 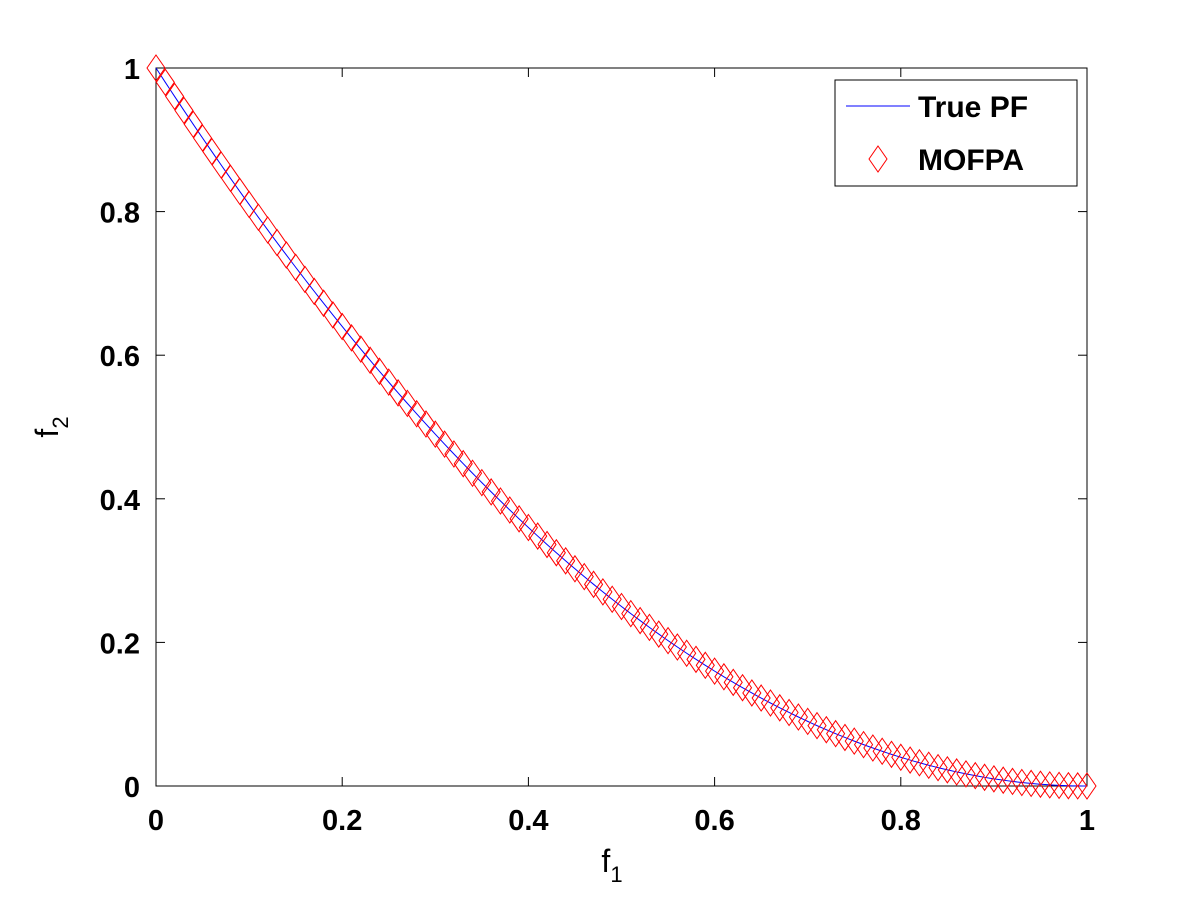 What do you see at coordinates (611, 865) in the screenshot?
I see `x-axis-label: f1` at bounding box center [611, 865].